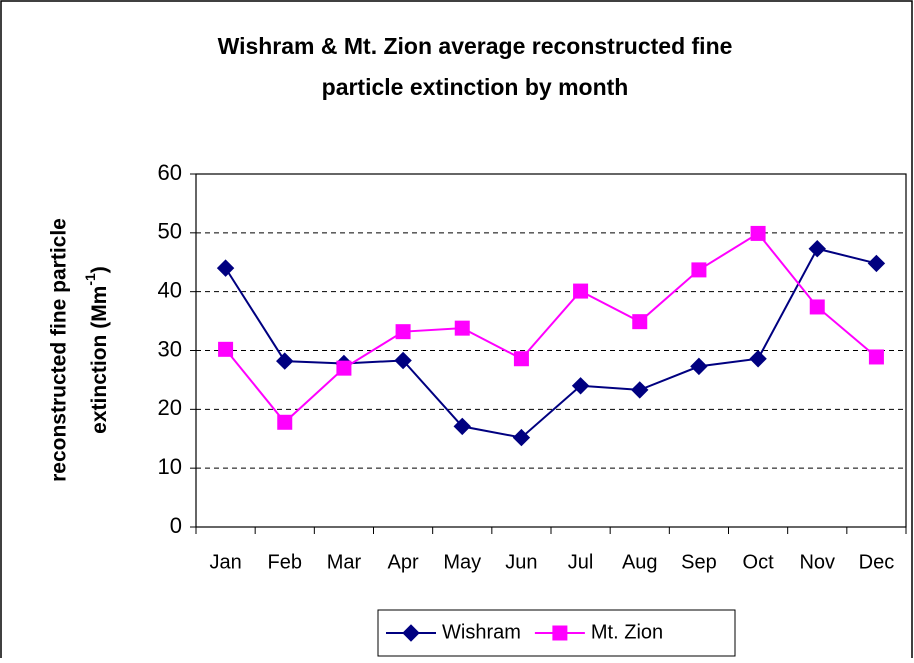 The width and height of the screenshot is (914, 663). I want to click on x-tick-label: Oct, so click(759, 562).